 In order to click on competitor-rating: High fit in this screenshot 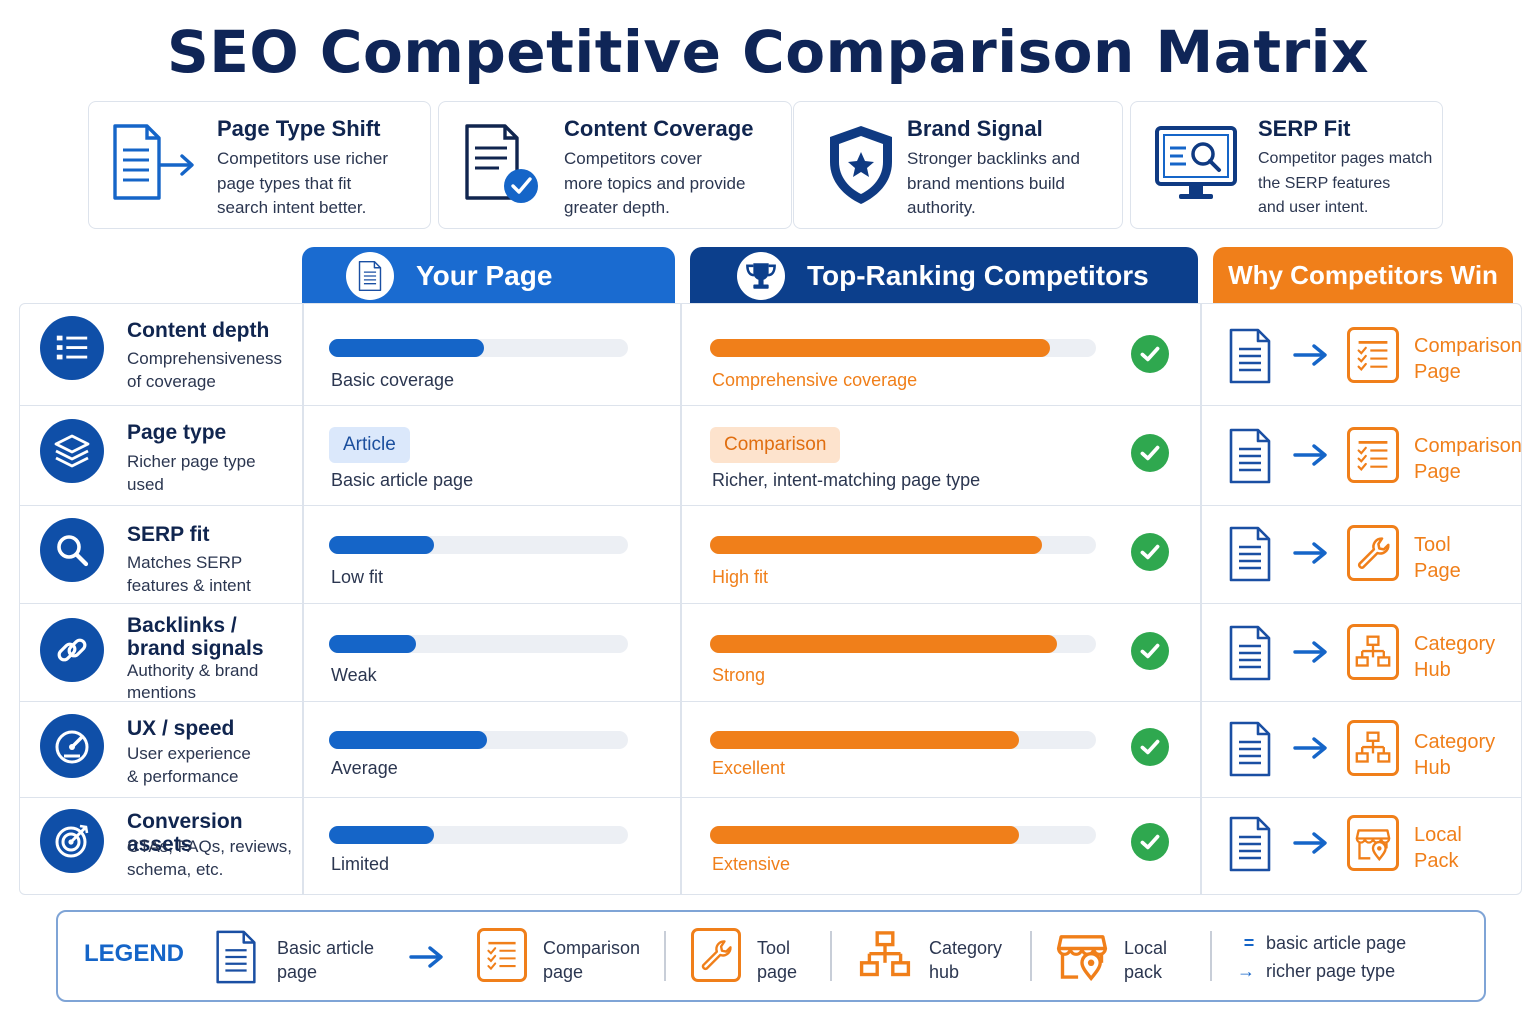, I will do `click(740, 577)`.